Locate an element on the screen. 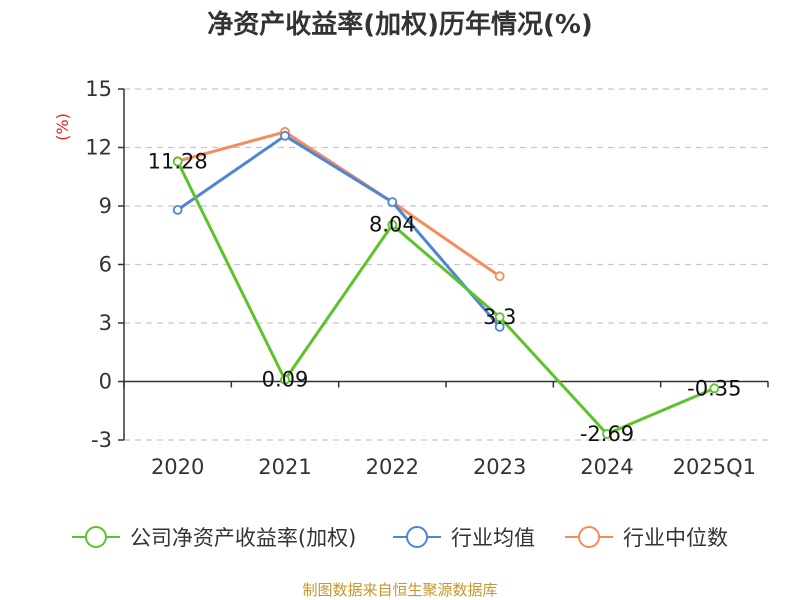 The width and height of the screenshot is (800, 600). y-tick-label: 15 is located at coordinates (98, 89).